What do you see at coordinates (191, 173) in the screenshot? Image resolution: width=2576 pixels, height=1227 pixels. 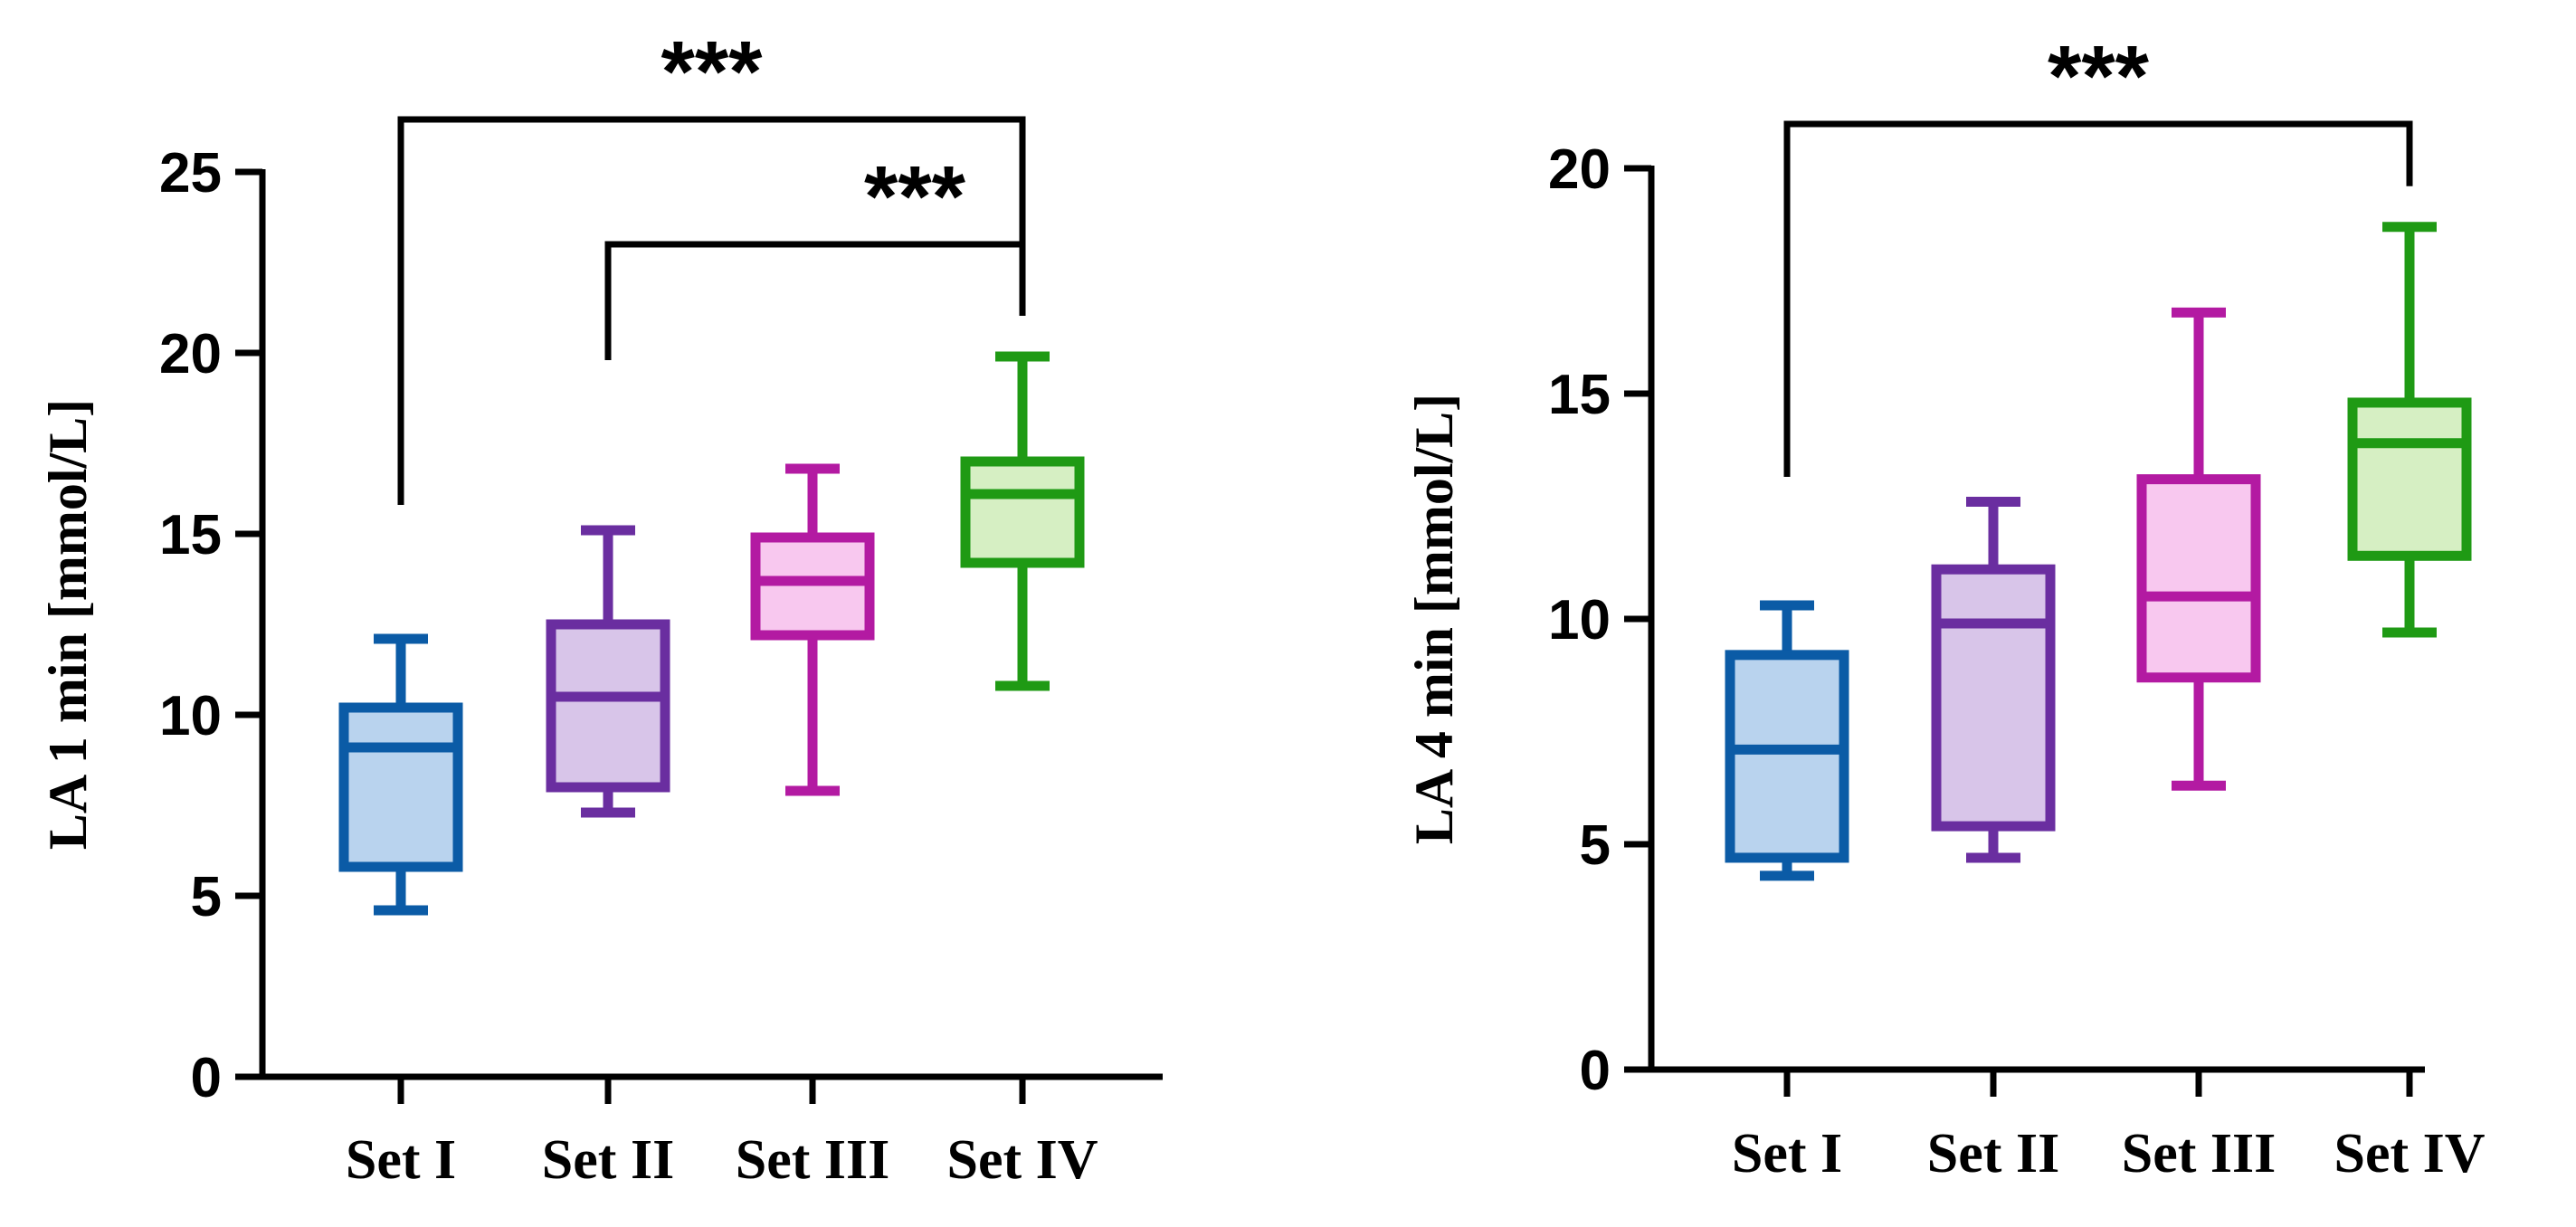 I see `y-tick-label: 25` at bounding box center [191, 173].